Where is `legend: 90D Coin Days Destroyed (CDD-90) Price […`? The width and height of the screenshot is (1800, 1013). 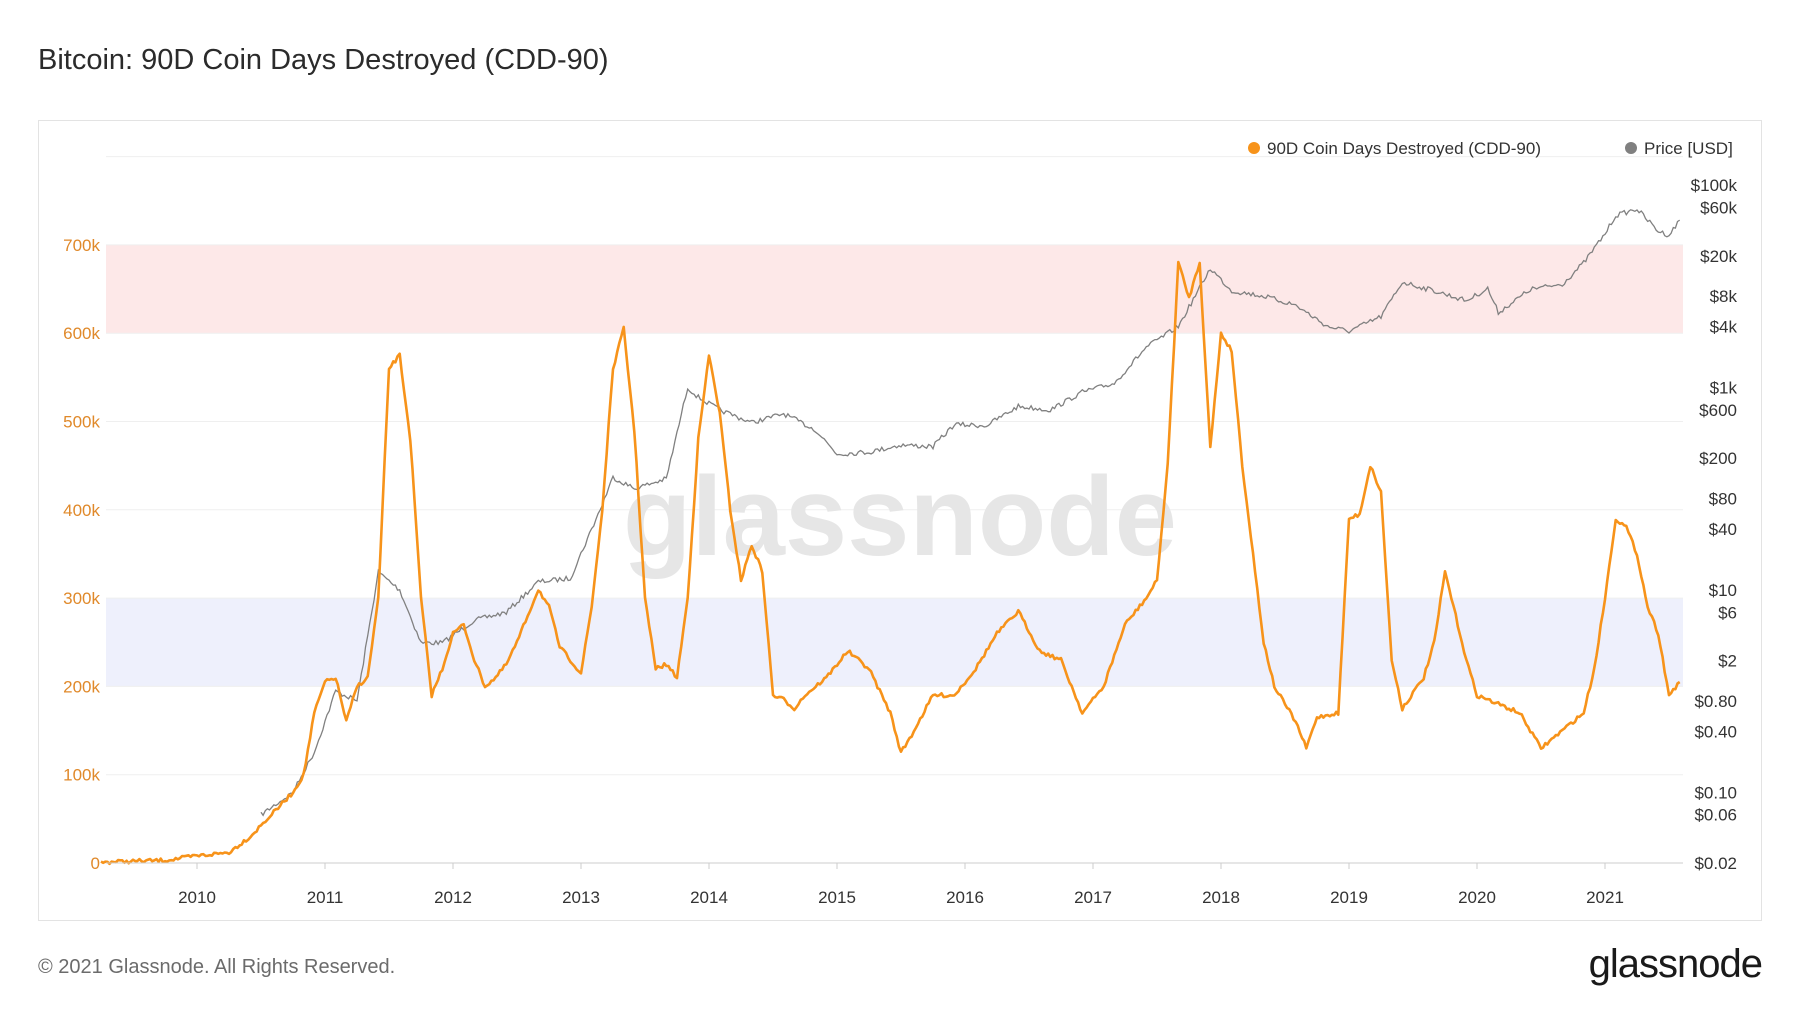
legend: 90D Coin Days Destroyed (CDD-90) Price [… is located at coordinates (1490, 148).